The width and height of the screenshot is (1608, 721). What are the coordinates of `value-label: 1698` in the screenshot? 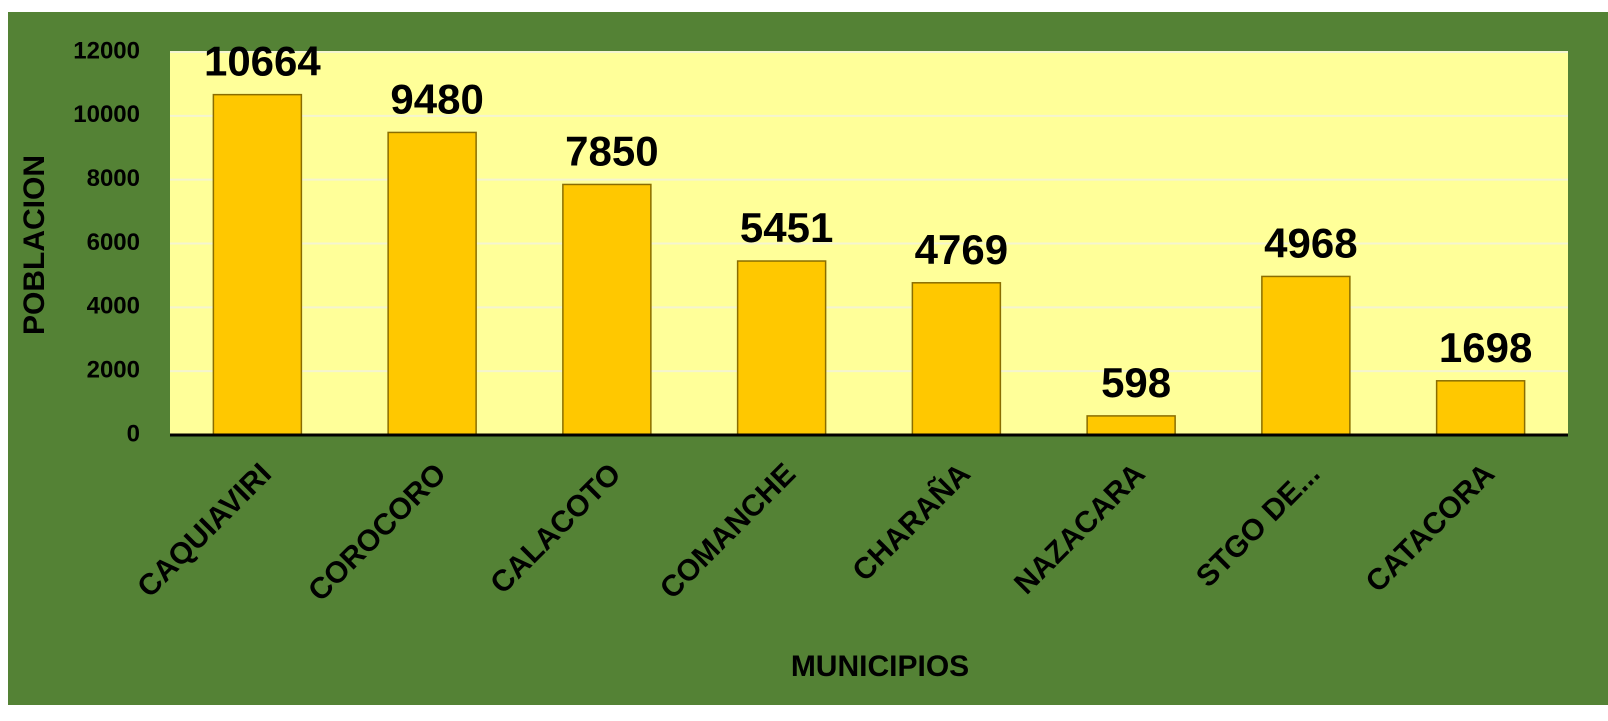 It's located at (1485, 347).